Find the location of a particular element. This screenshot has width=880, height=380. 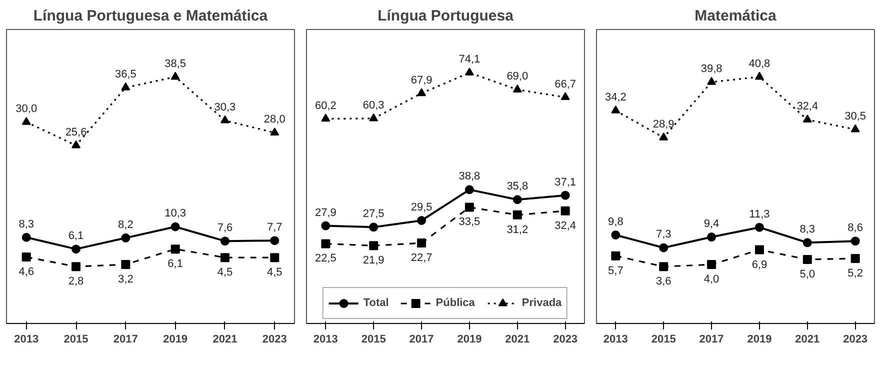

chart-title: Matemática is located at coordinates (736, 16).